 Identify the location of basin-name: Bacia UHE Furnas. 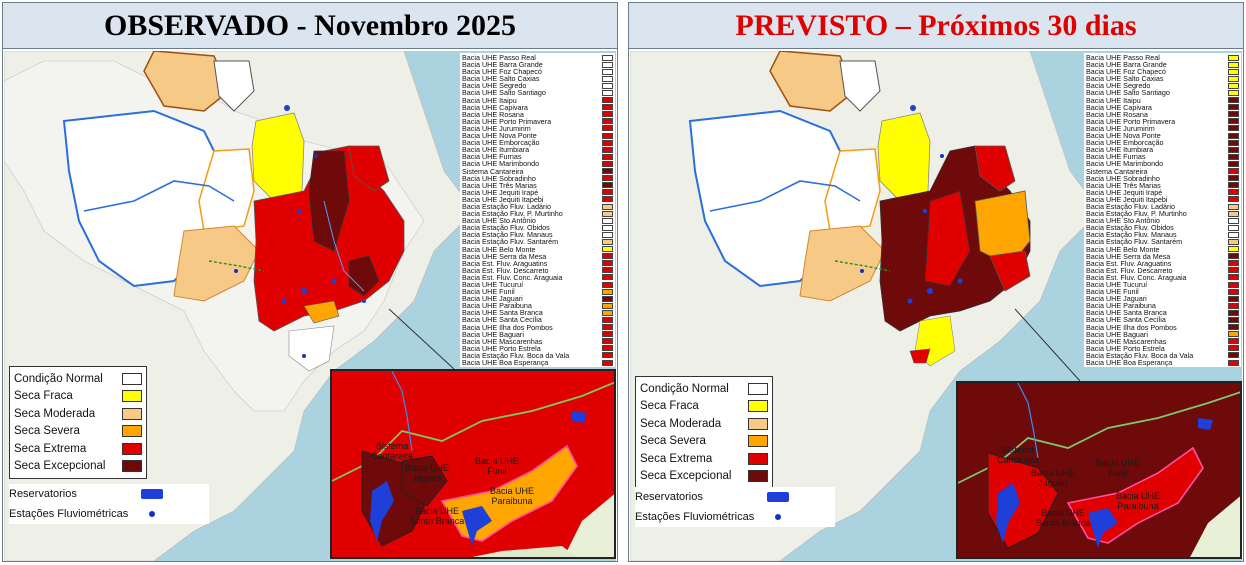
(492, 157).